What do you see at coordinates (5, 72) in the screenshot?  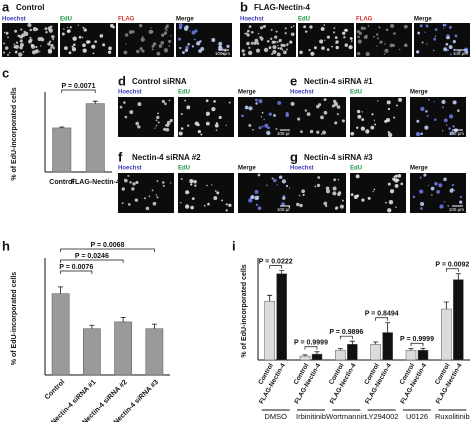 I see `panel-label: c` at bounding box center [5, 72].